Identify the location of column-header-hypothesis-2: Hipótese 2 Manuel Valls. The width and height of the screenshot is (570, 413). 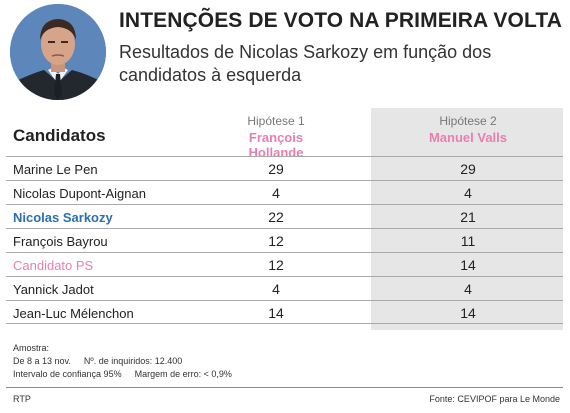
(468, 129).